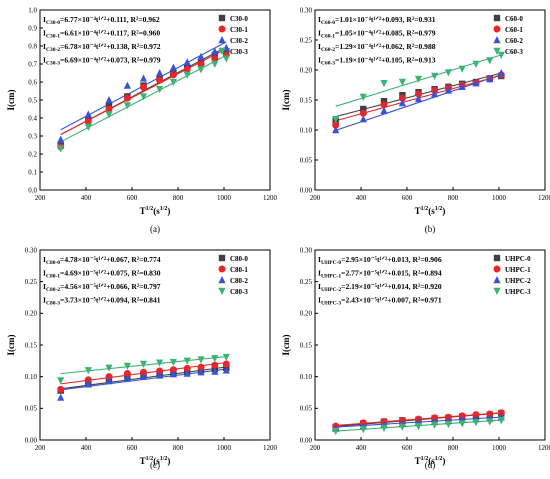  I want to click on legend-label: UHPC-0, so click(518, 259).